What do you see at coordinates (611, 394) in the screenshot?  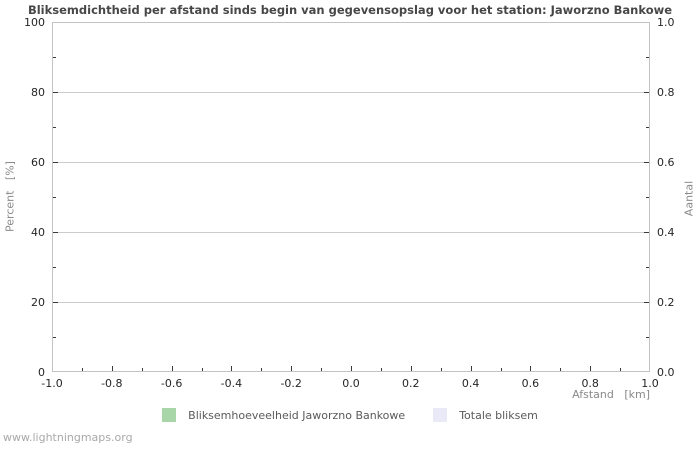 I see `x-axis-label: Afstand [km]` at bounding box center [611, 394].